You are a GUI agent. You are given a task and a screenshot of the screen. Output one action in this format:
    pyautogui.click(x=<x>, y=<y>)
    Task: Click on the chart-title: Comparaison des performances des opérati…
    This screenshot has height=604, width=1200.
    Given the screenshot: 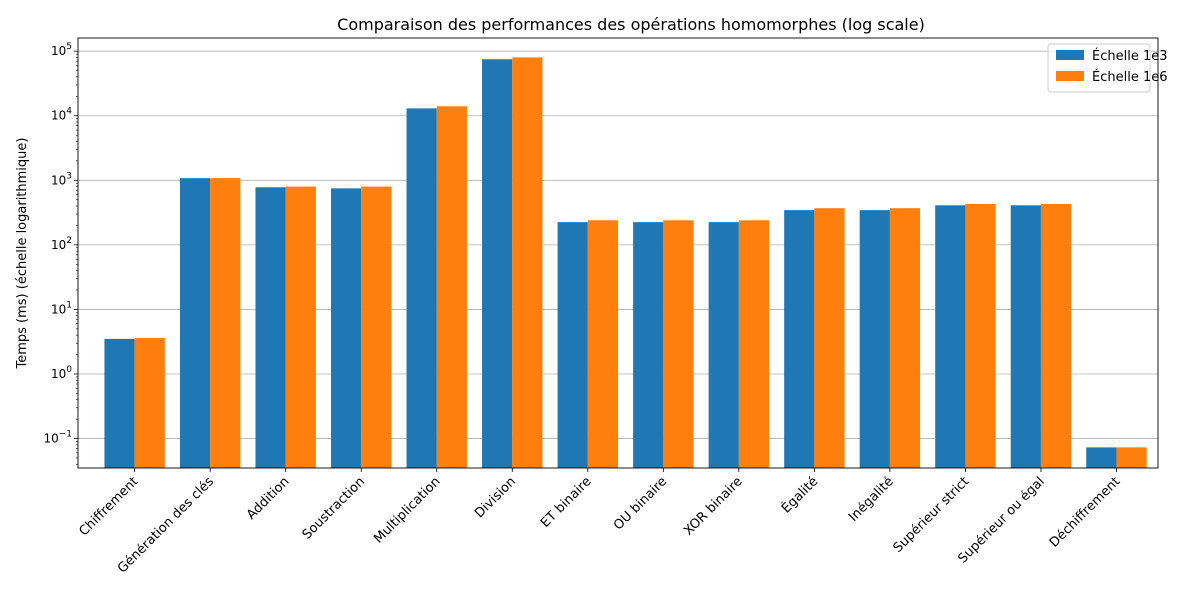 What is the action you would take?
    pyautogui.click(x=631, y=24)
    